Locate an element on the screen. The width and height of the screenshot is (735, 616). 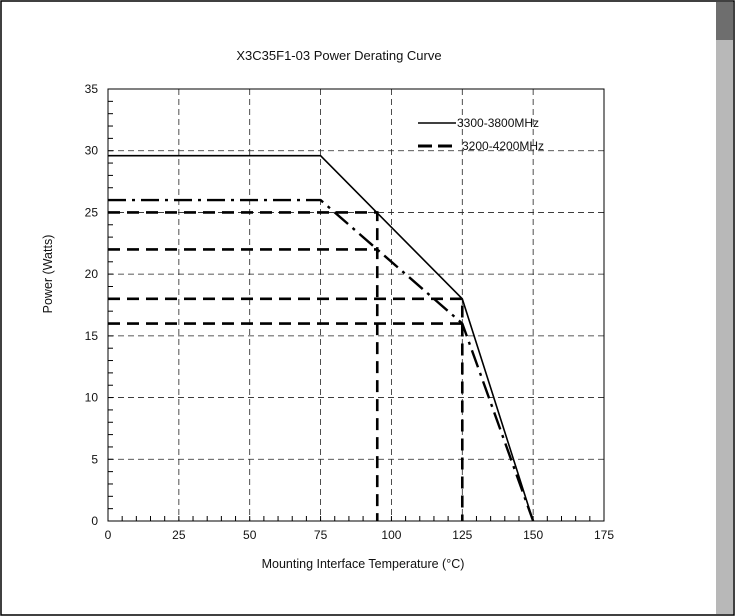
y-tick-label: 10 is located at coordinates (92, 398).